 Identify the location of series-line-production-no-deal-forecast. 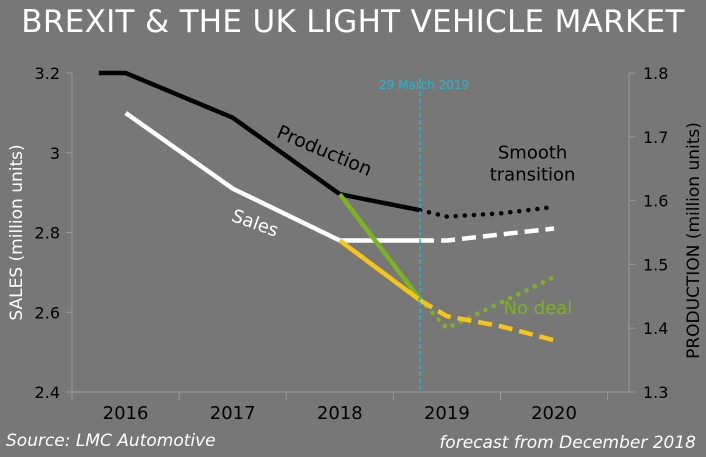
(487, 302).